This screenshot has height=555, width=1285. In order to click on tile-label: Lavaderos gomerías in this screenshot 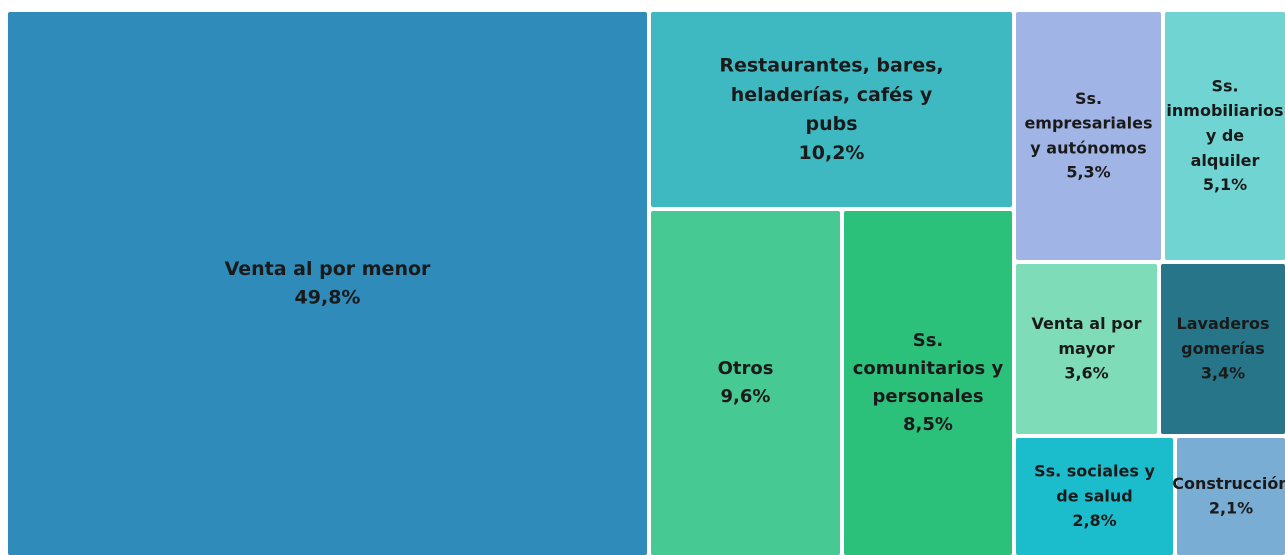, I will do `click(1223, 336)`.